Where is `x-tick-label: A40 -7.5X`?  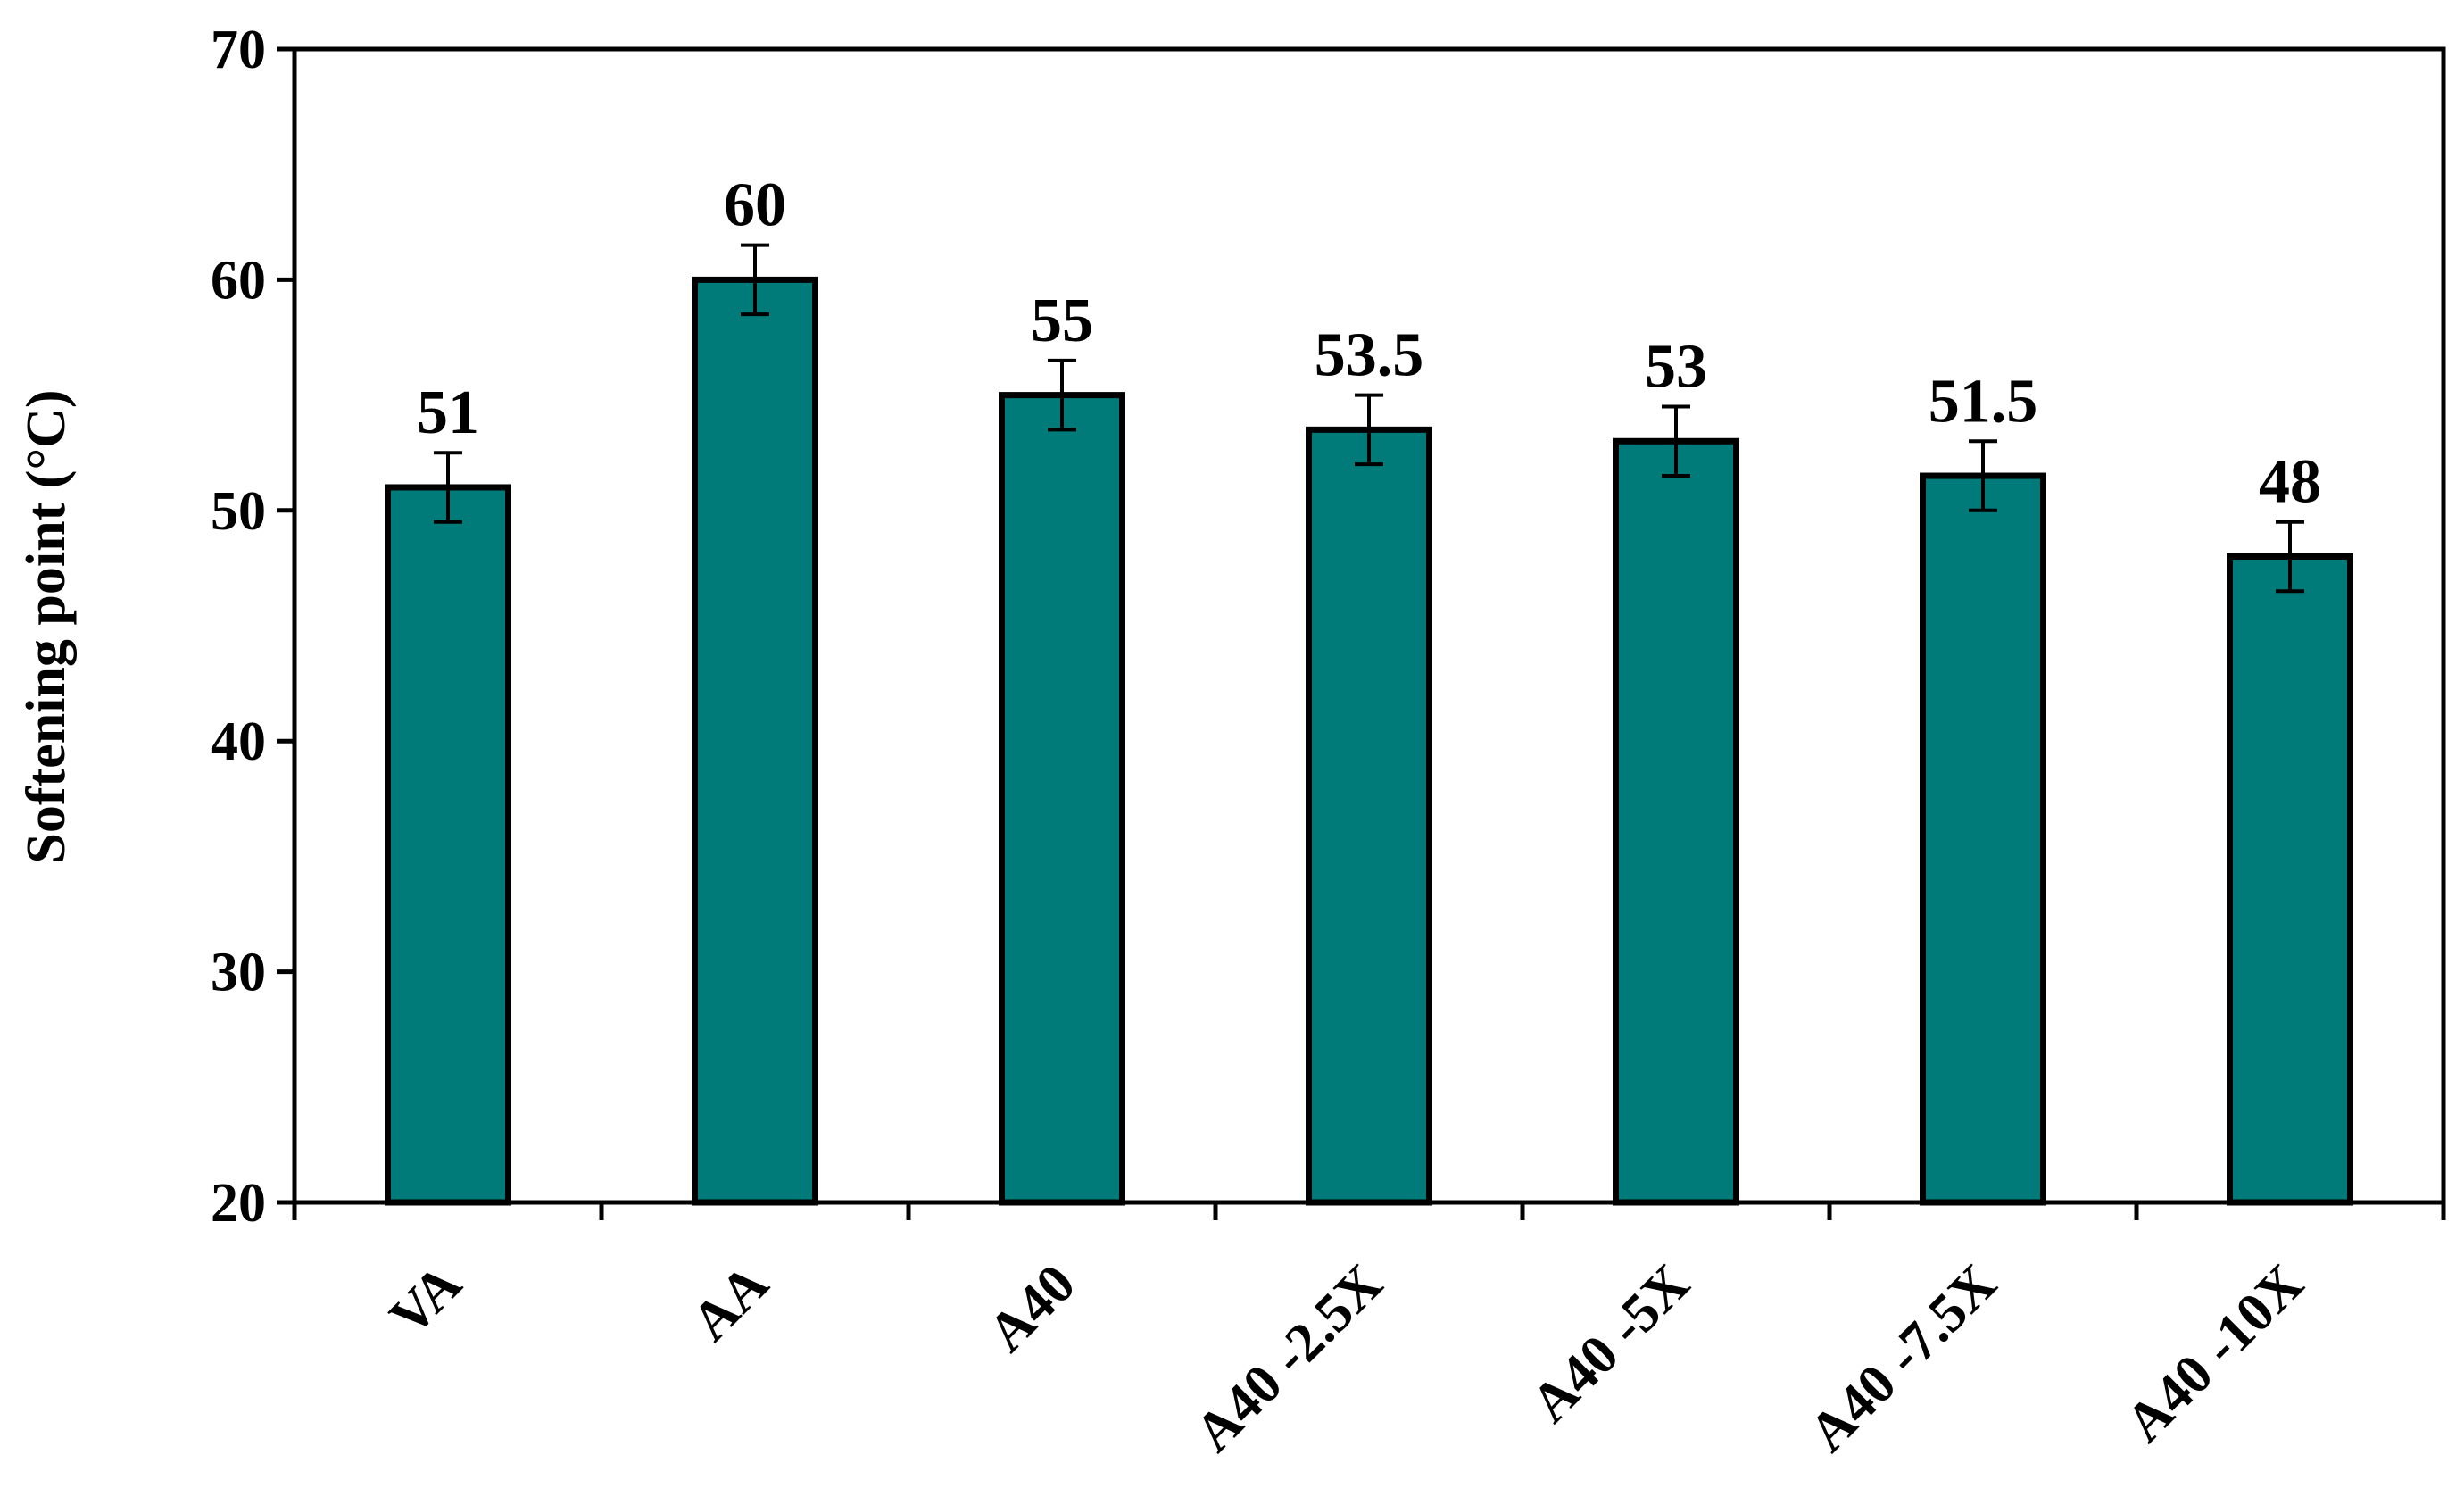 x-tick-label: A40 -7.5X is located at coordinates (1902, 1358).